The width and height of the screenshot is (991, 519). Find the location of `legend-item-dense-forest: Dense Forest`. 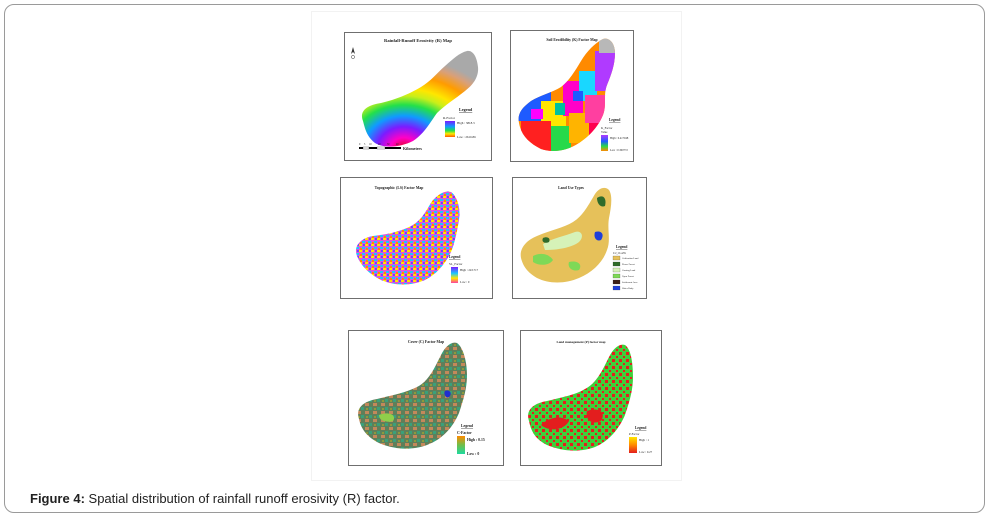

legend-item-dense-forest: Dense Forest is located at coordinates (623, 264).